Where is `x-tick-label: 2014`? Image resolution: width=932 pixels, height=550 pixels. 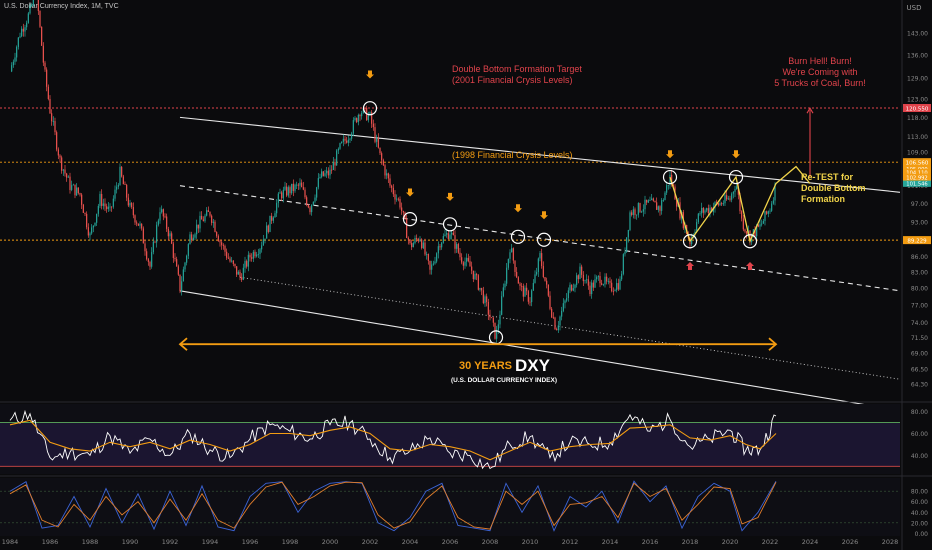
x-tick-label: 2014 is located at coordinates (610, 542).